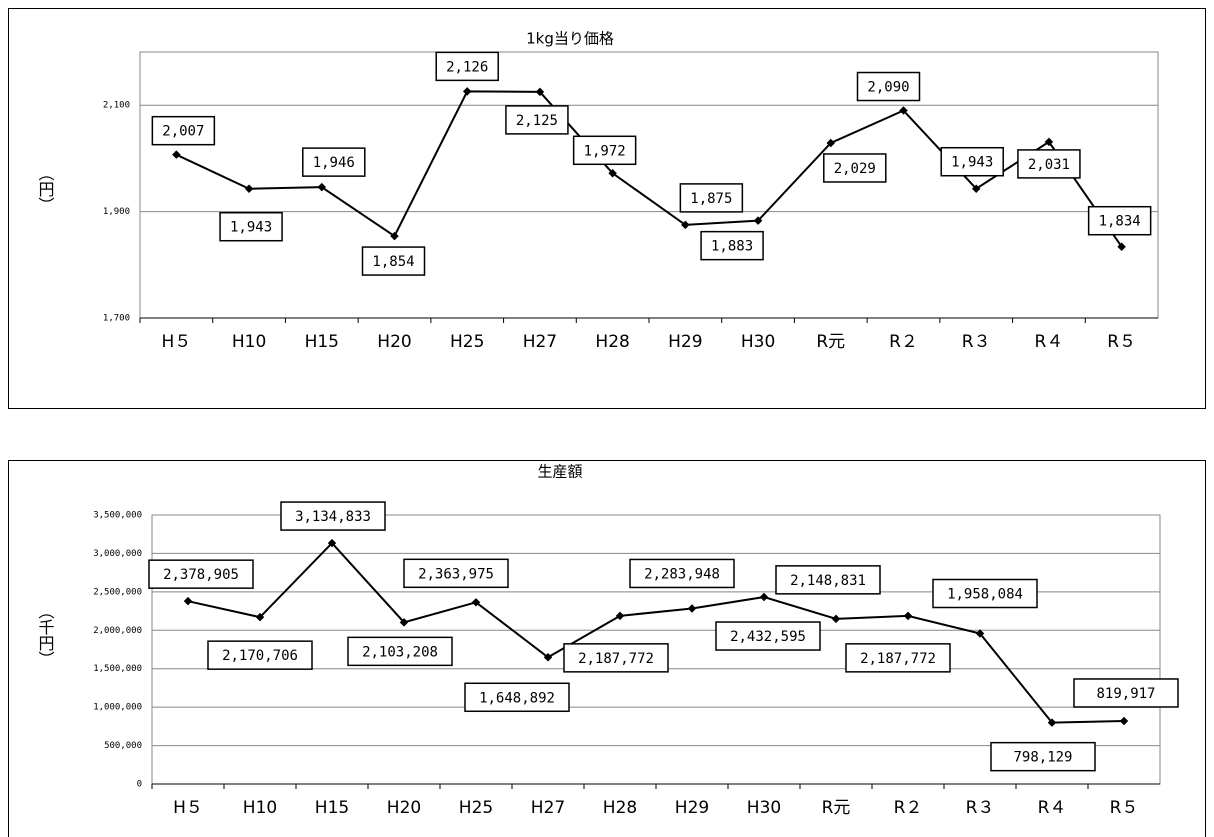  What do you see at coordinates (117, 554) in the screenshot?
I see `y-tick-label: 3,000,000` at bounding box center [117, 554].